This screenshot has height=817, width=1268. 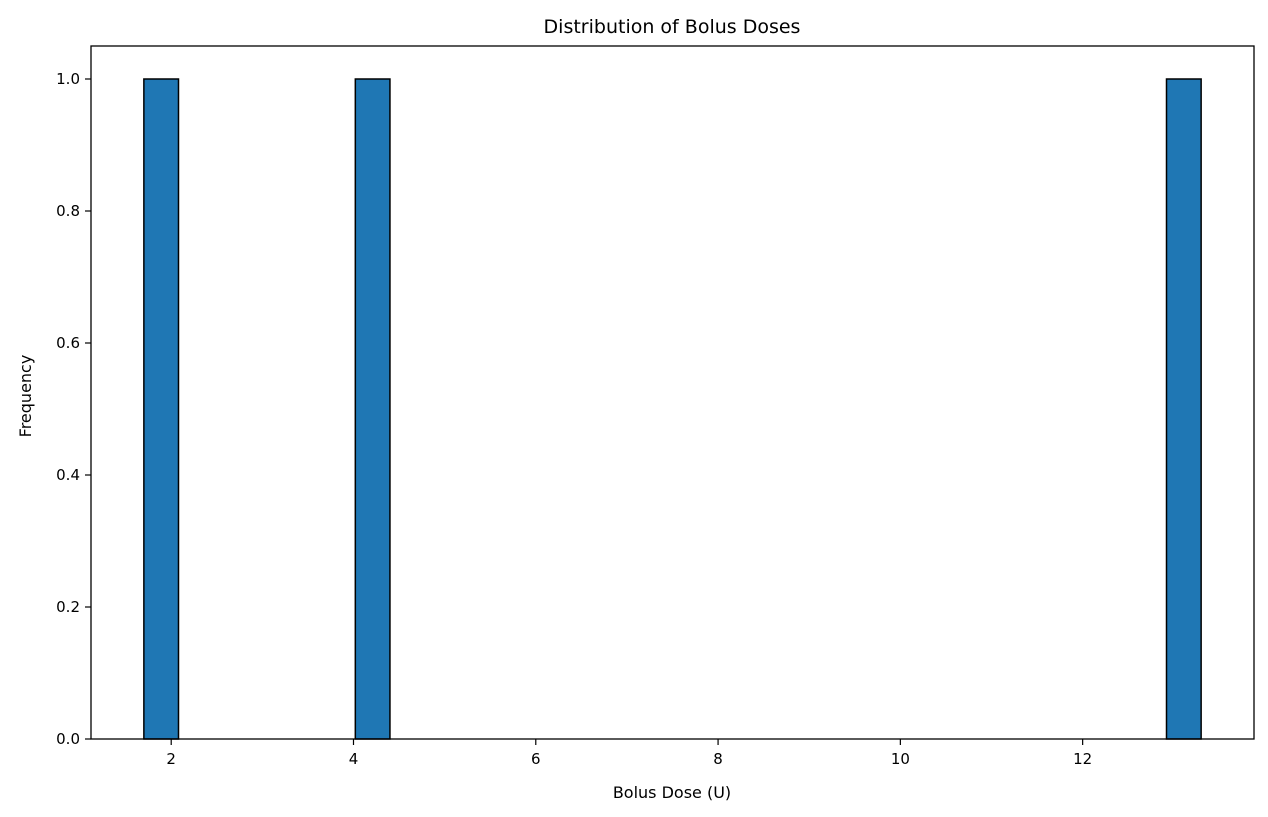 What do you see at coordinates (68, 343) in the screenshot?
I see `y-tick-label: 0.6` at bounding box center [68, 343].